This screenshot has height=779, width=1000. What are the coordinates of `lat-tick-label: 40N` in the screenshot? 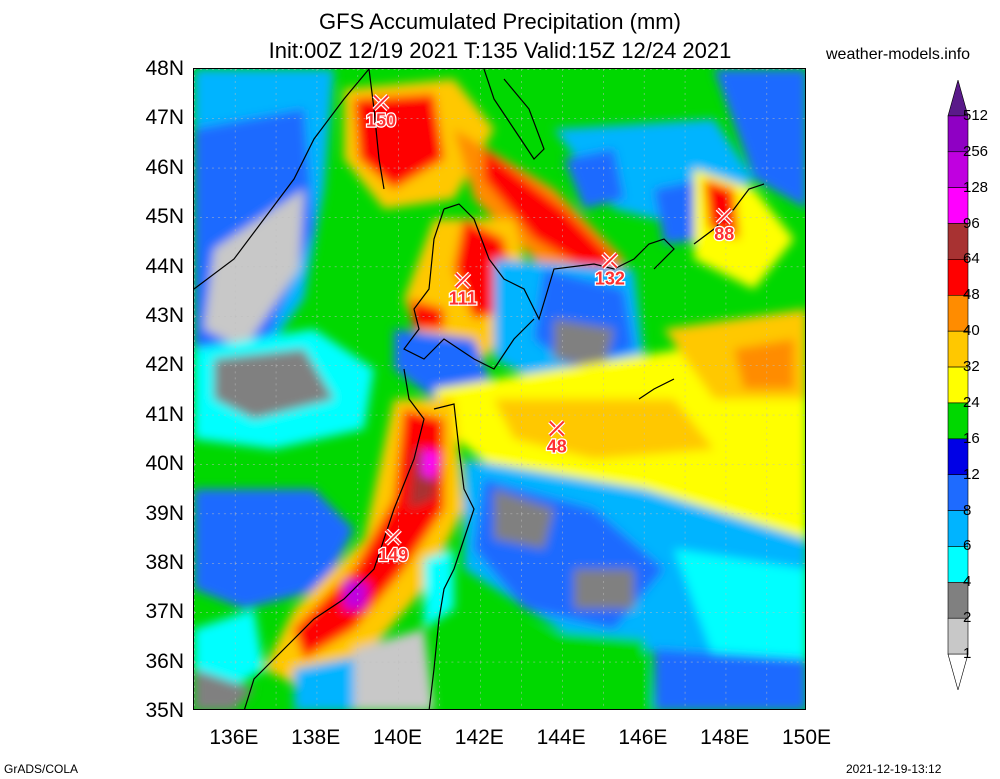 It's located at (164, 464).